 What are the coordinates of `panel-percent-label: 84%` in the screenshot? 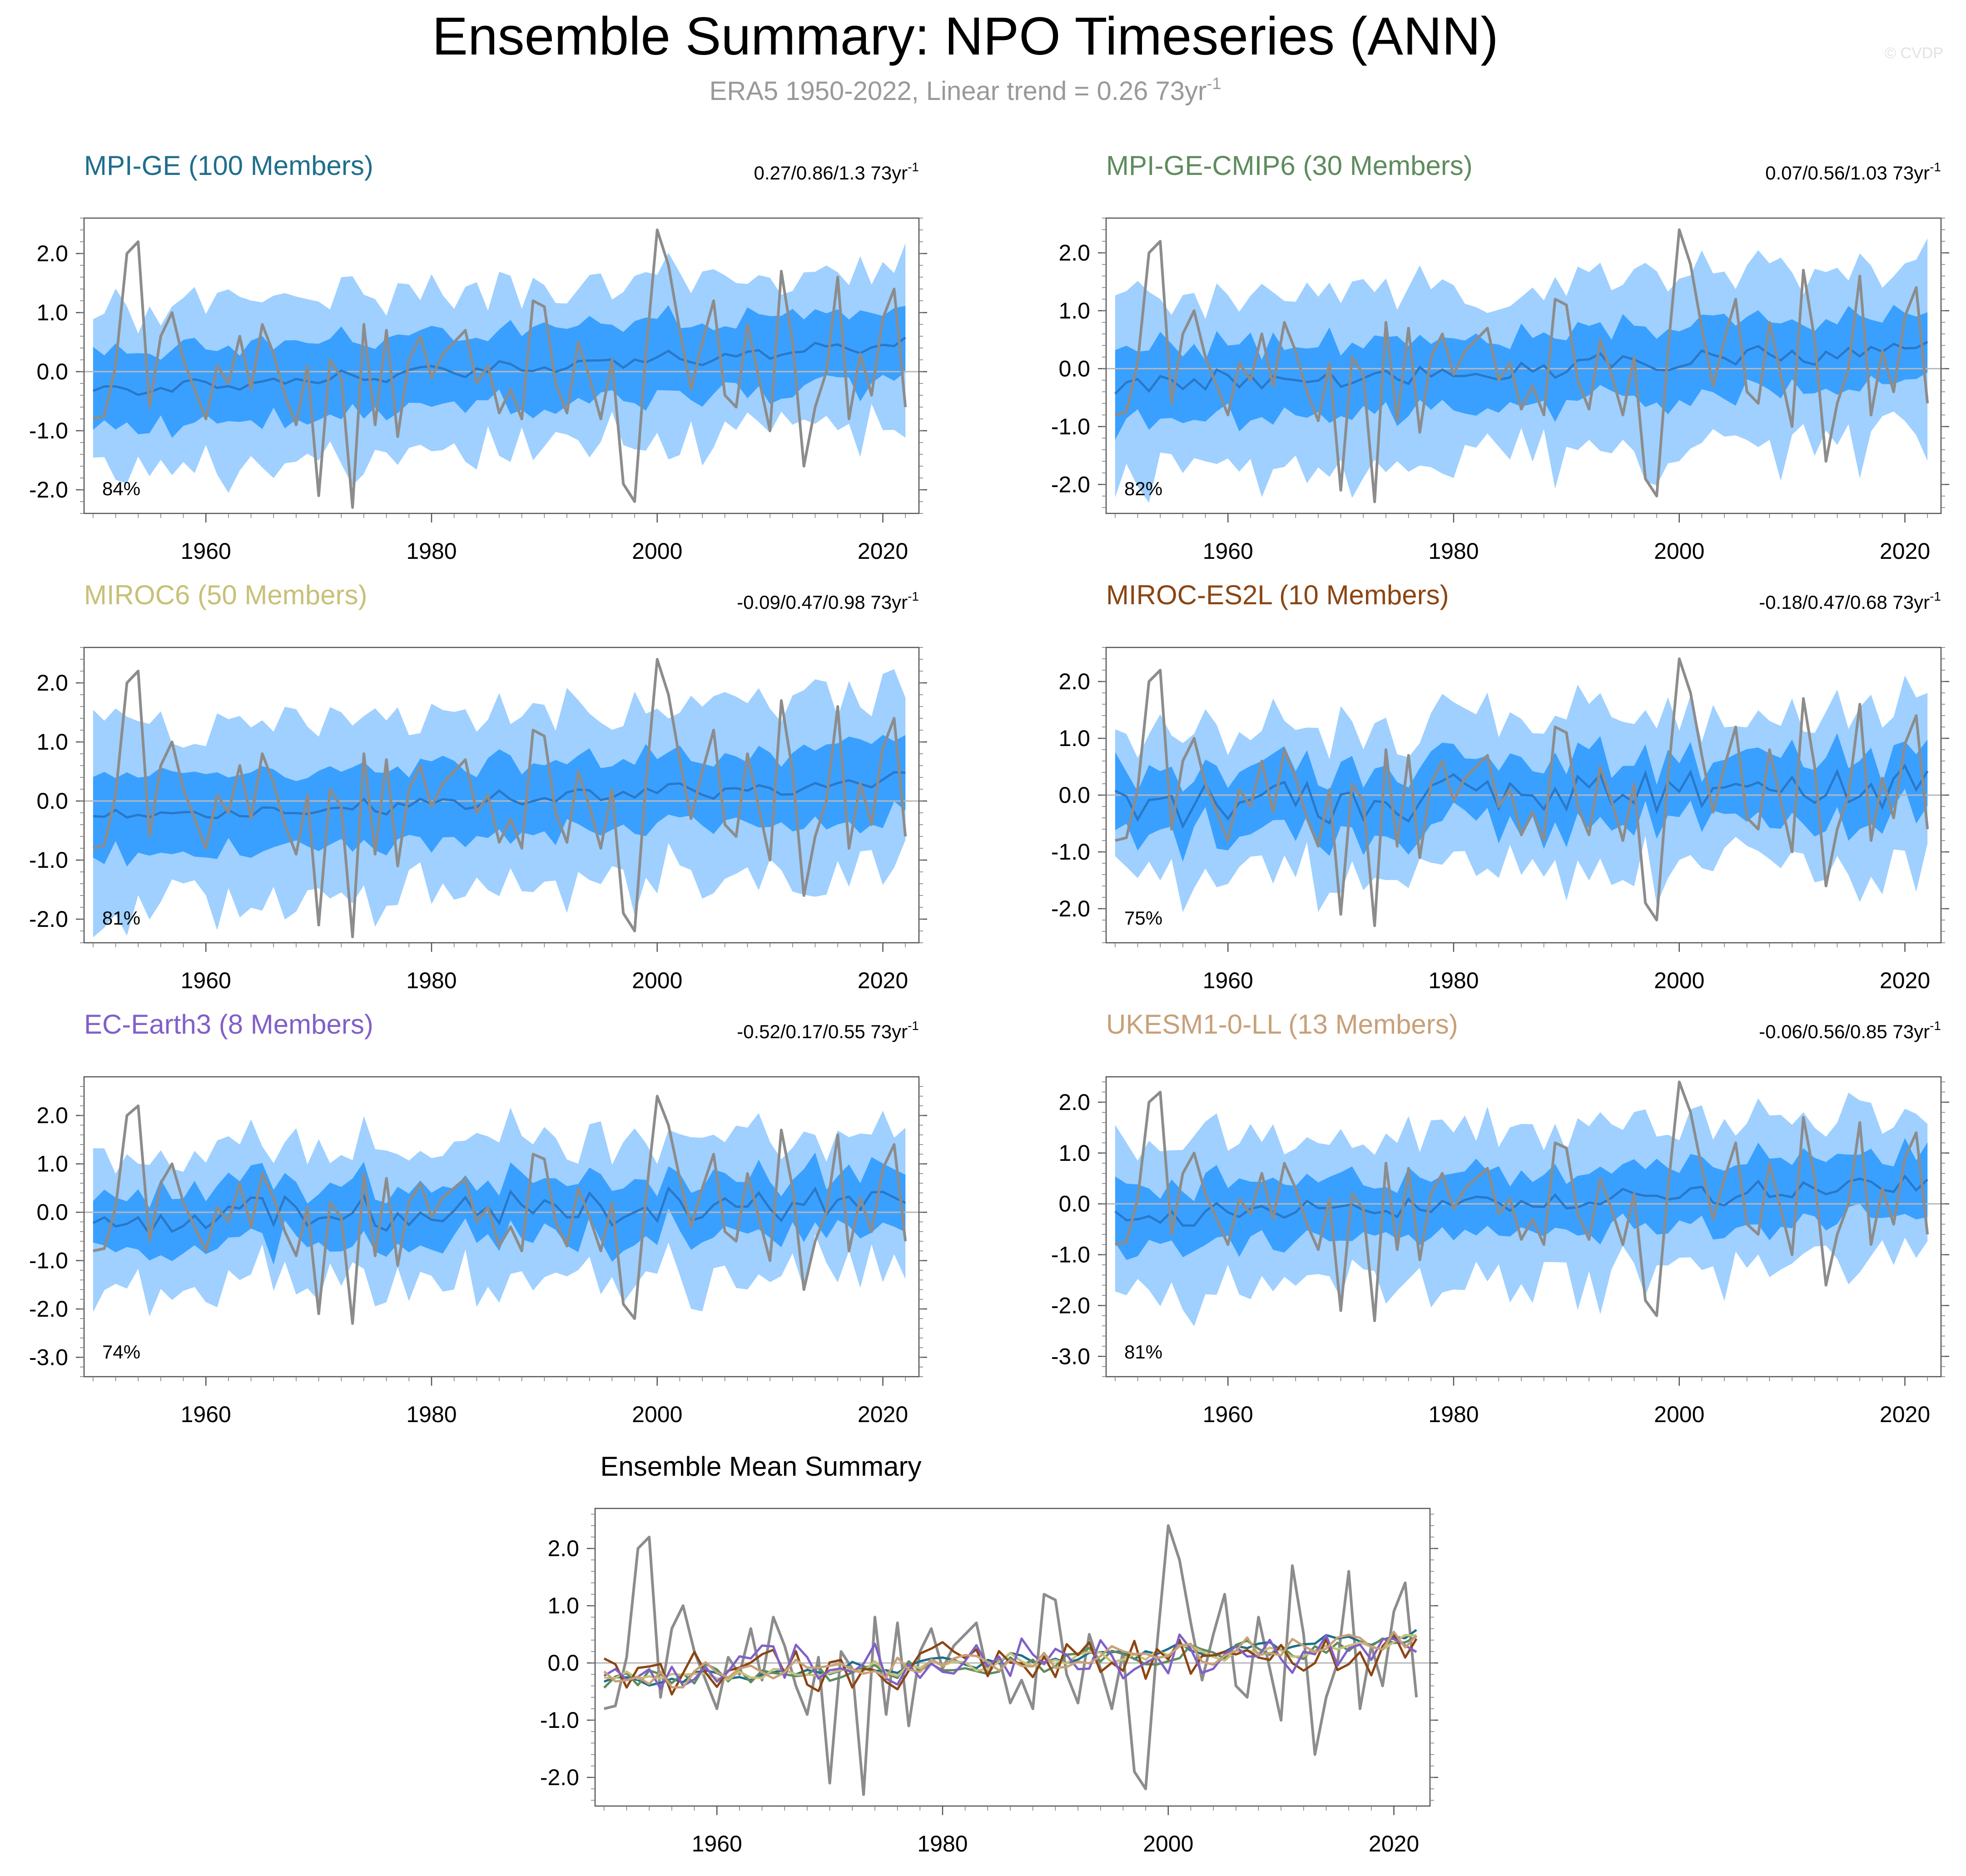 It's located at (121, 489).